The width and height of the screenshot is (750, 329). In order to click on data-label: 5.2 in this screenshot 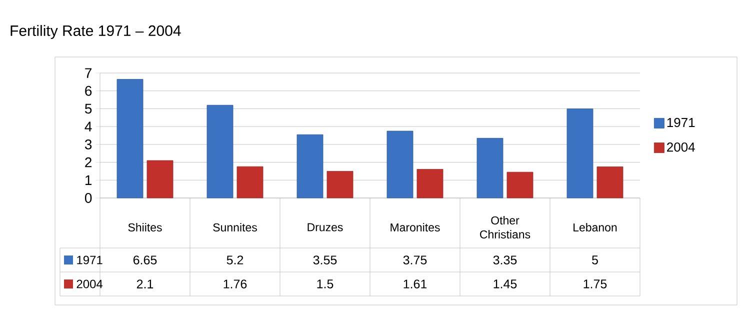, I will do `click(235, 260)`.